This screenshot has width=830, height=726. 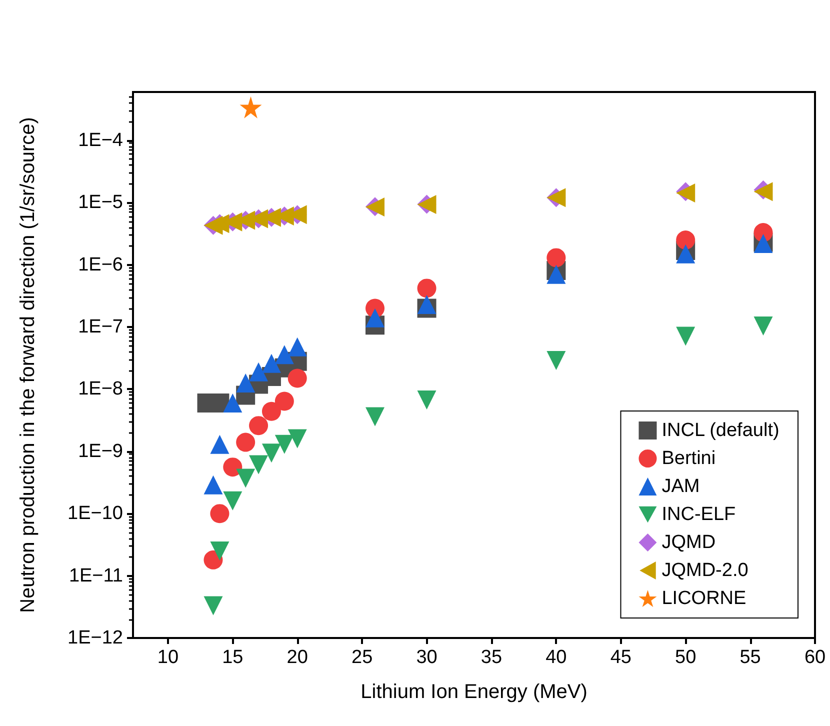 What do you see at coordinates (101, 140) in the screenshot?
I see `y-tick-label: 1E−4` at bounding box center [101, 140].